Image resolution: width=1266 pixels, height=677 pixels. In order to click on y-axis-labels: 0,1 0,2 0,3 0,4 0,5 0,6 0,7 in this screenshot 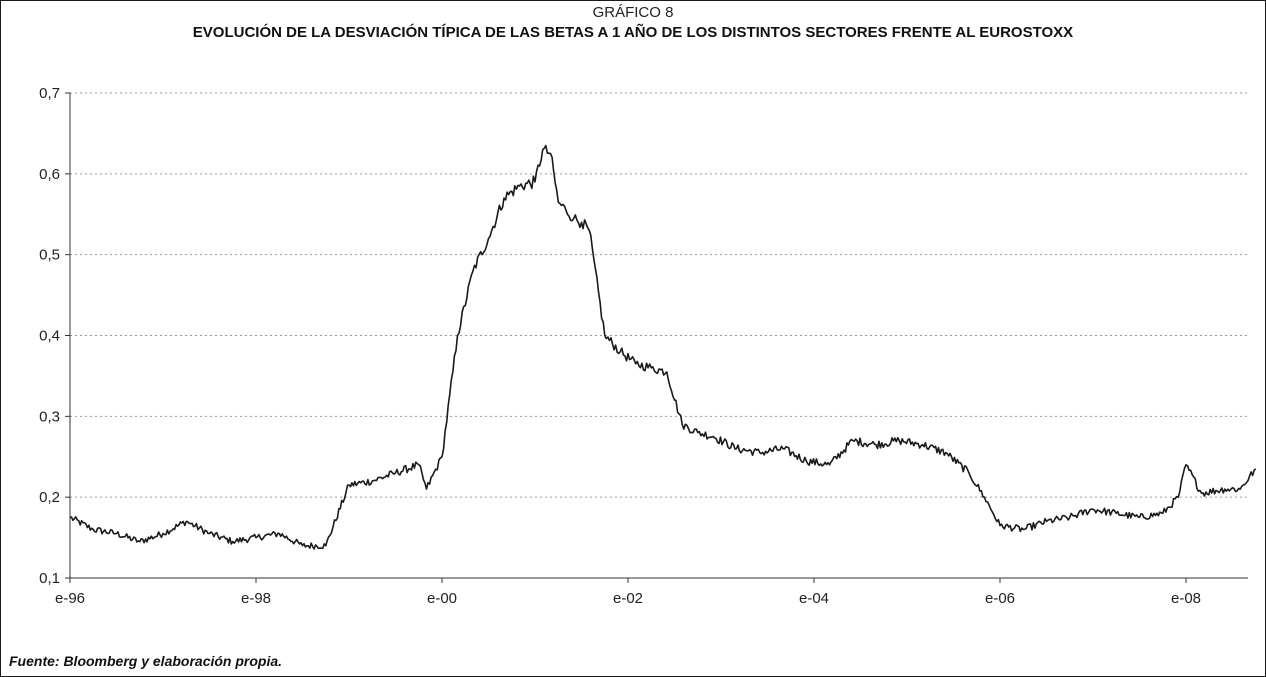, I will do `click(49, 336)`.